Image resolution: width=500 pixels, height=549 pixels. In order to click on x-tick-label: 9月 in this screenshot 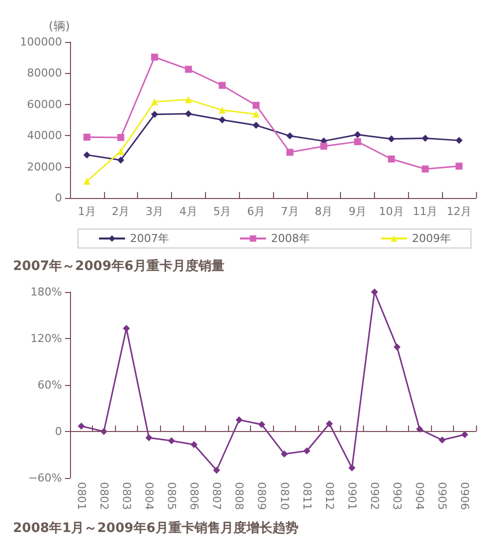, I will do `click(357, 211)`.